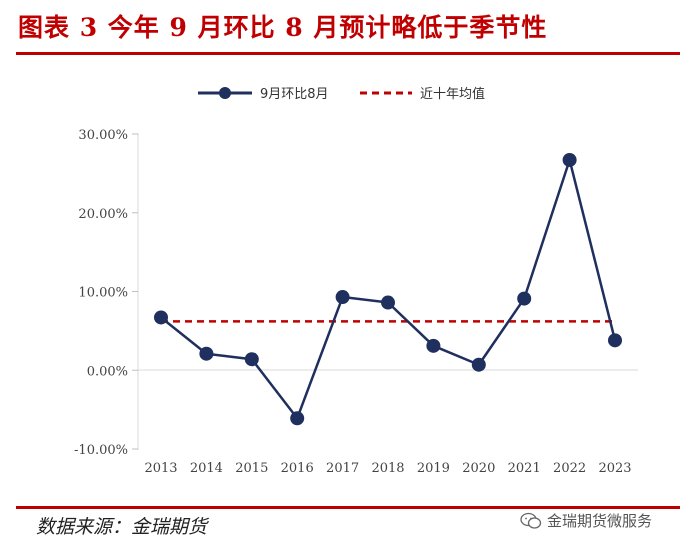 The height and width of the screenshot is (550, 694). I want to click on watermark-text: 金瑞期货微服务, so click(600, 521).